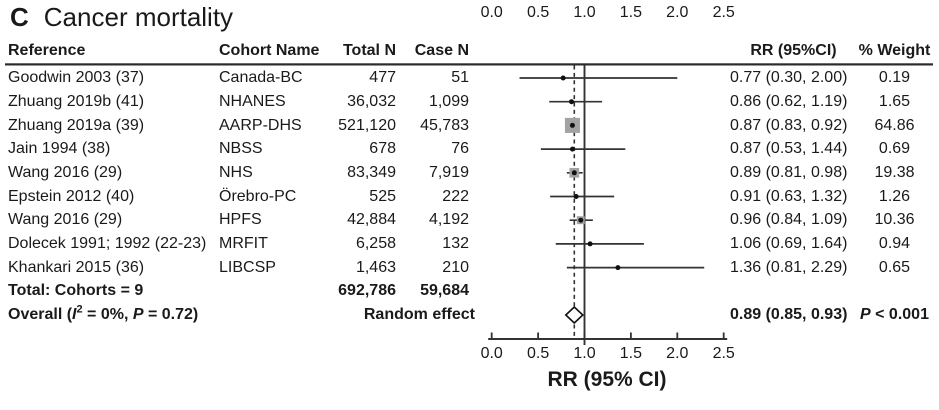 This screenshot has width=939, height=410. Describe the element at coordinates (19, 17) in the screenshot. I see `panel-label: C` at that location.